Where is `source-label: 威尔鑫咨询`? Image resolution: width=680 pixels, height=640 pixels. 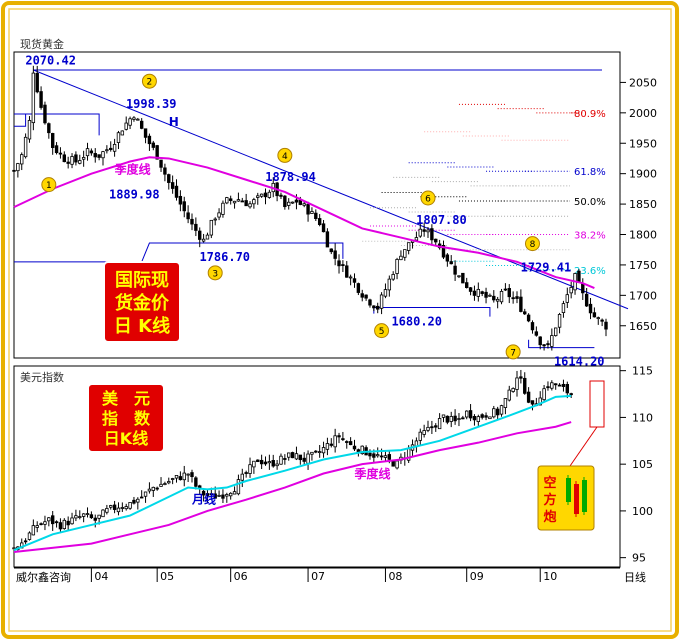 source-label: 威尔鑫咨询 is located at coordinates (43, 577).